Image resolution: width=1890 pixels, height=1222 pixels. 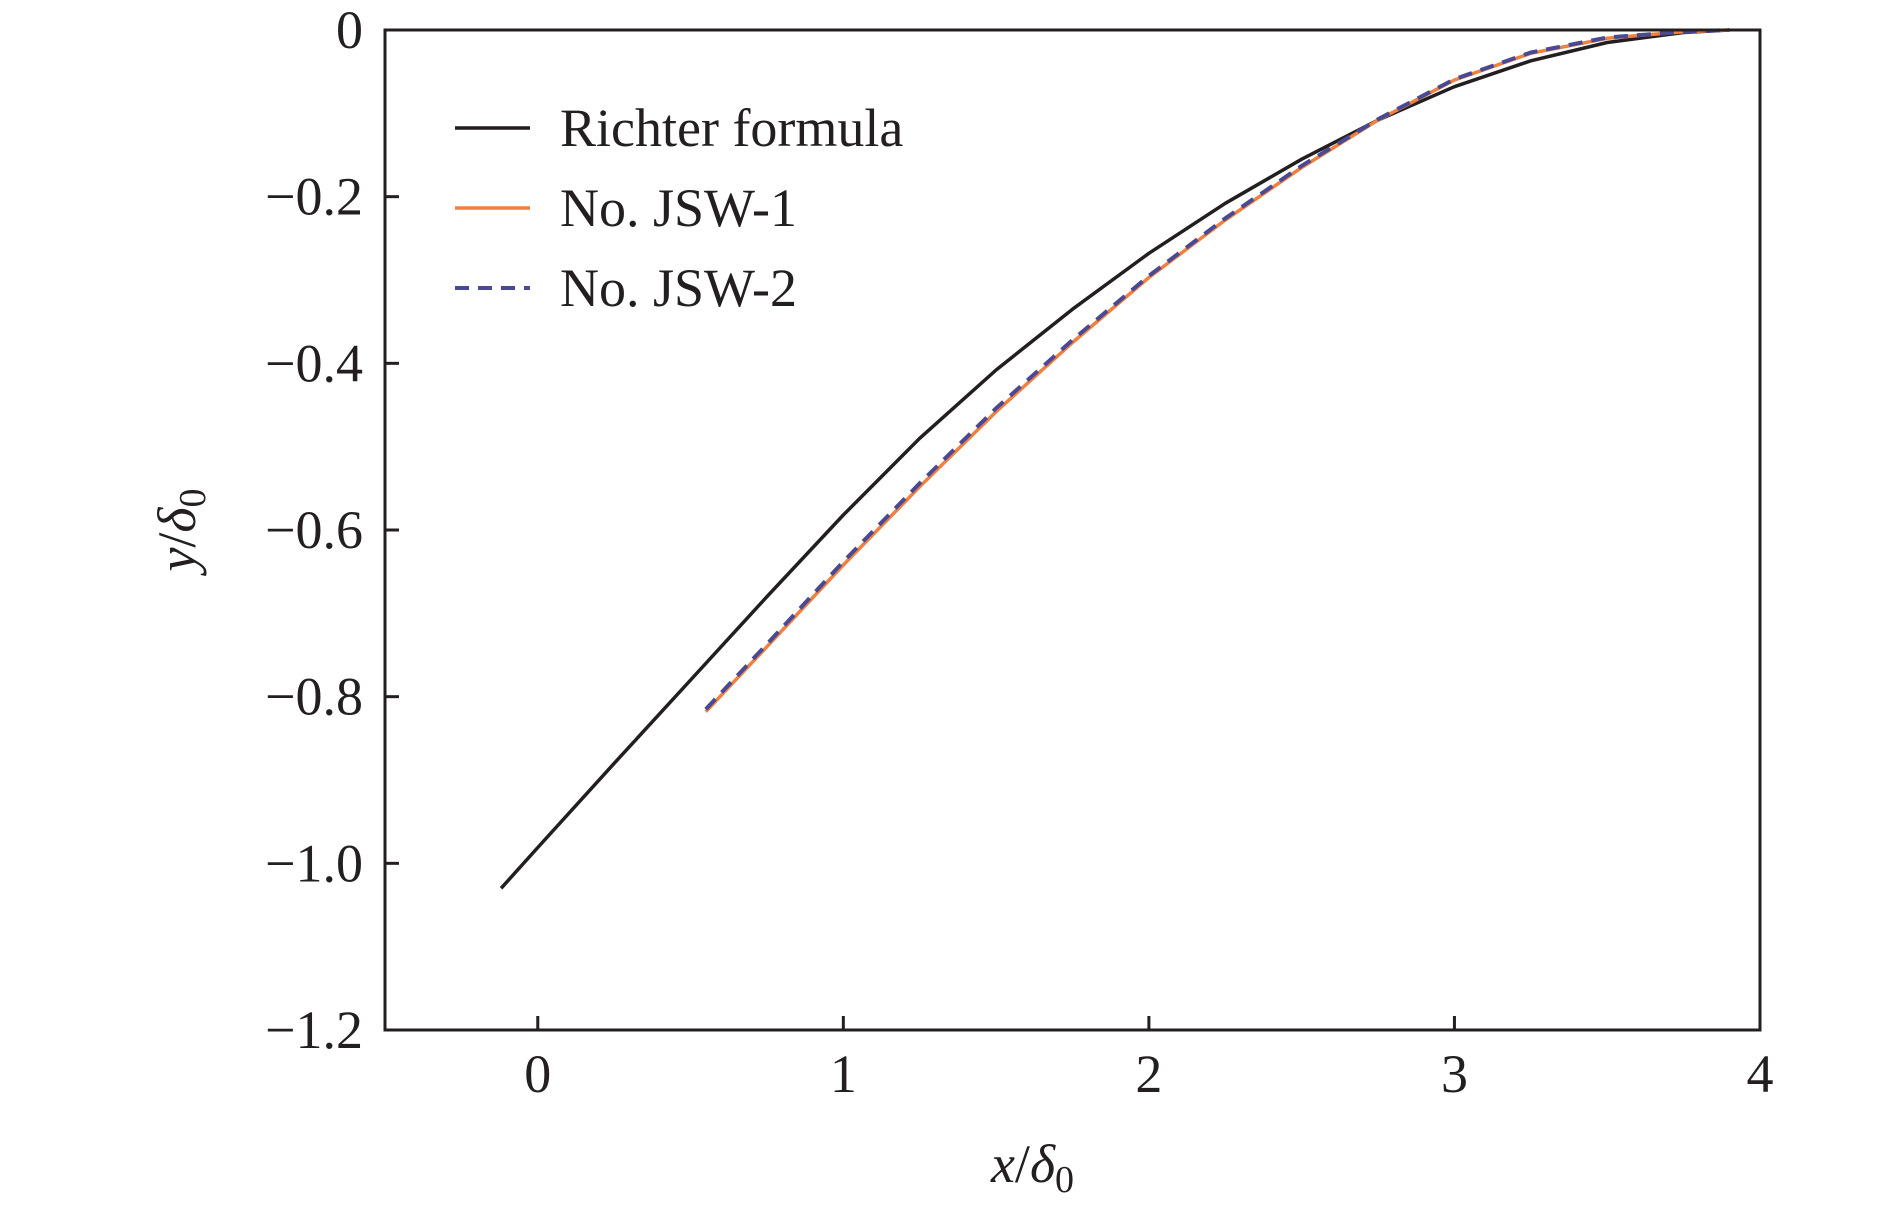 What do you see at coordinates (731, 128) in the screenshot?
I see `legend-label-1: Richter formula` at bounding box center [731, 128].